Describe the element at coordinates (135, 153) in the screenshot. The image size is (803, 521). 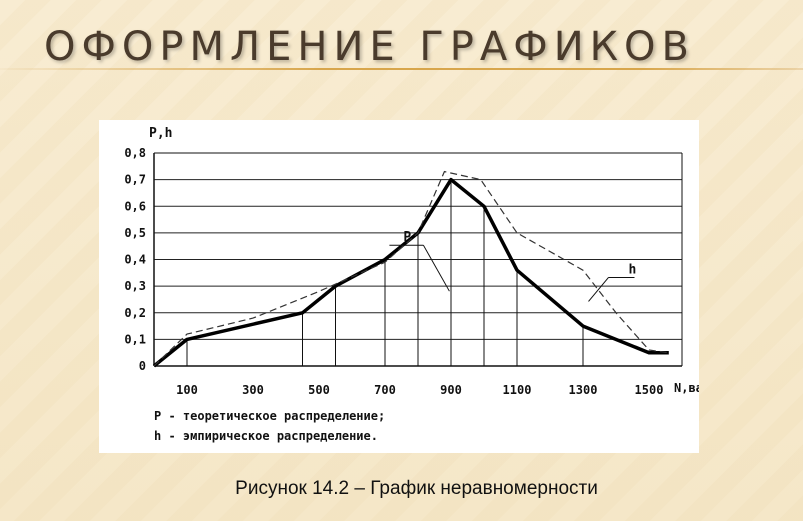
I see `y-tick-label: 0,8` at that location.